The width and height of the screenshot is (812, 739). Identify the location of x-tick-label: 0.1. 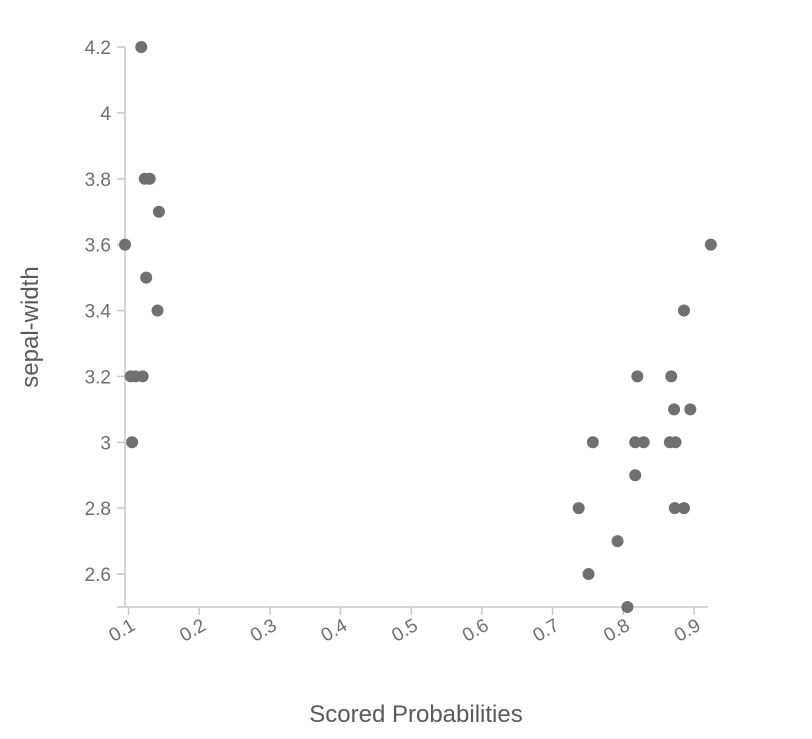
(122, 630).